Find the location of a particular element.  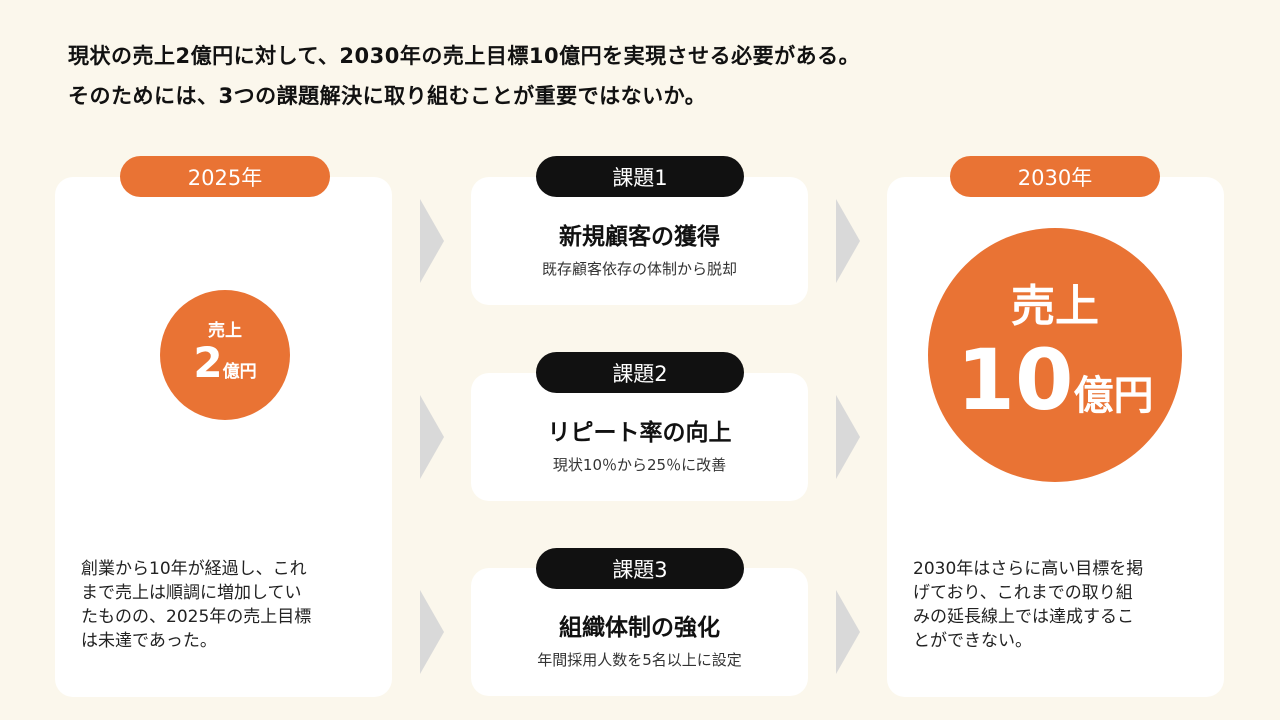

task-title: 組織体制の強化 is located at coordinates (639, 628).